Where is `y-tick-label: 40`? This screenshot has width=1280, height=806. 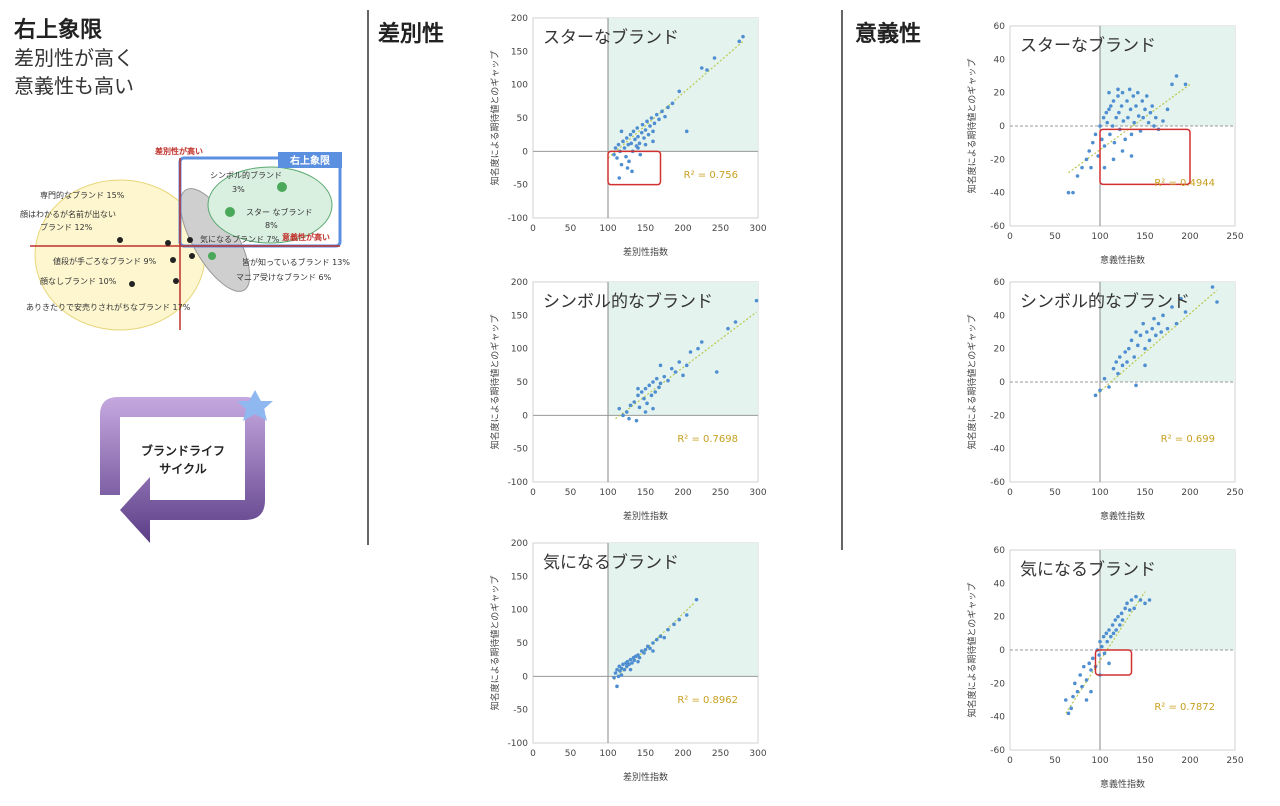
y-tick-label: 40 is located at coordinates (1000, 316).